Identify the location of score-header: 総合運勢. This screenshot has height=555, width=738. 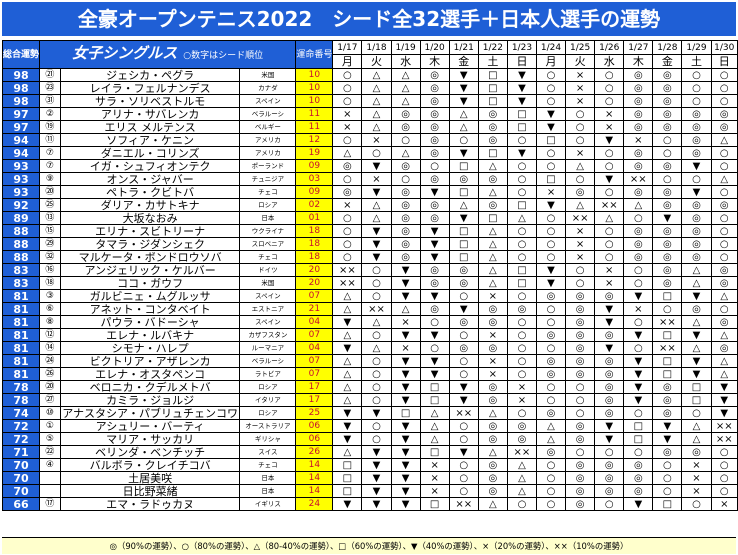
(21, 54).